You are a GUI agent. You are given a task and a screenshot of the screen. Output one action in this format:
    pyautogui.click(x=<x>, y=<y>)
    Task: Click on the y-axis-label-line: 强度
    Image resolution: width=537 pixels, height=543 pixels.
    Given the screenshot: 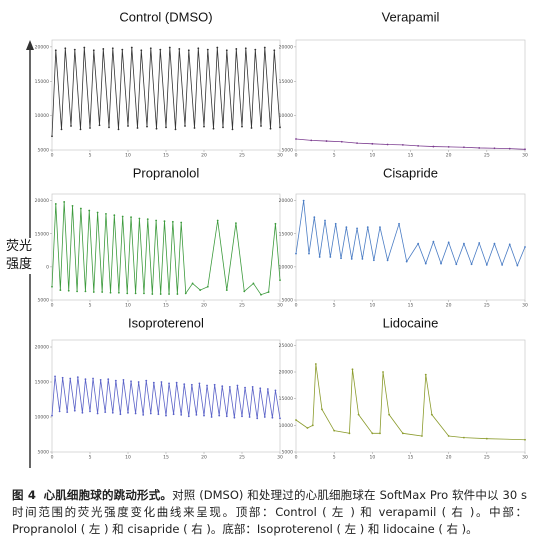 What is the action you would take?
    pyautogui.click(x=19, y=264)
    